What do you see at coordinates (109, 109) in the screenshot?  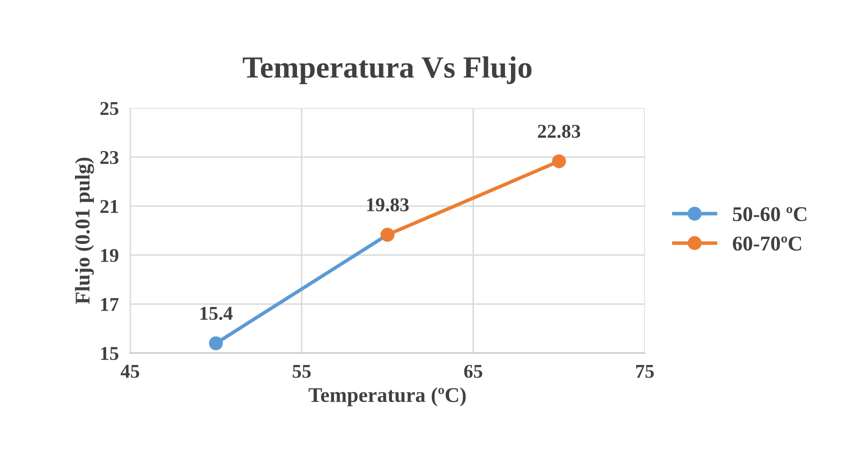 I see `y-tick-label: 25` at bounding box center [109, 109].